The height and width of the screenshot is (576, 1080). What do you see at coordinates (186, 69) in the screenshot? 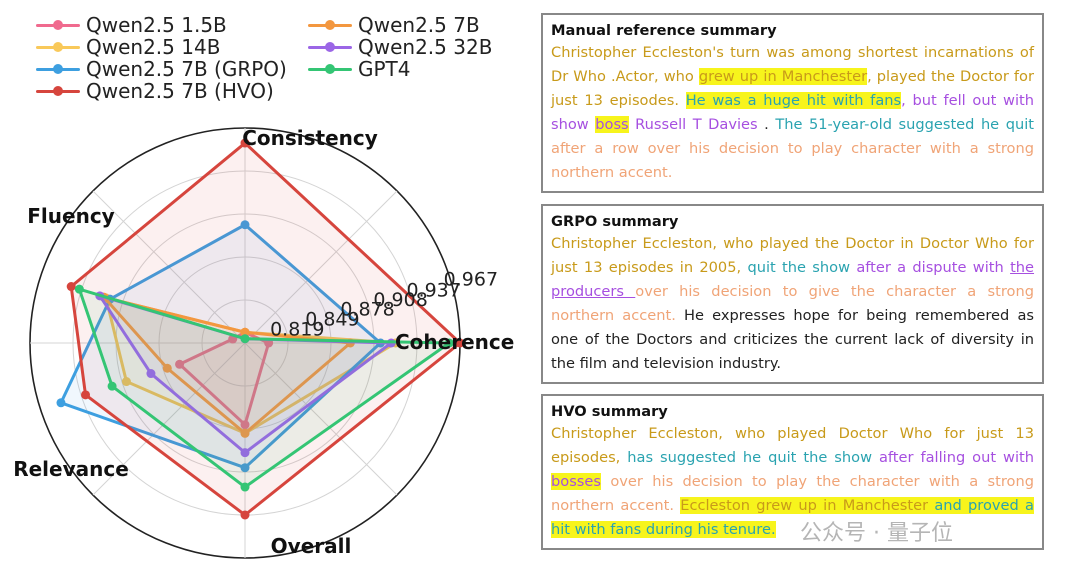
I see `legend-label: Qwen2.5 7B (GRPO)` at bounding box center [186, 69].